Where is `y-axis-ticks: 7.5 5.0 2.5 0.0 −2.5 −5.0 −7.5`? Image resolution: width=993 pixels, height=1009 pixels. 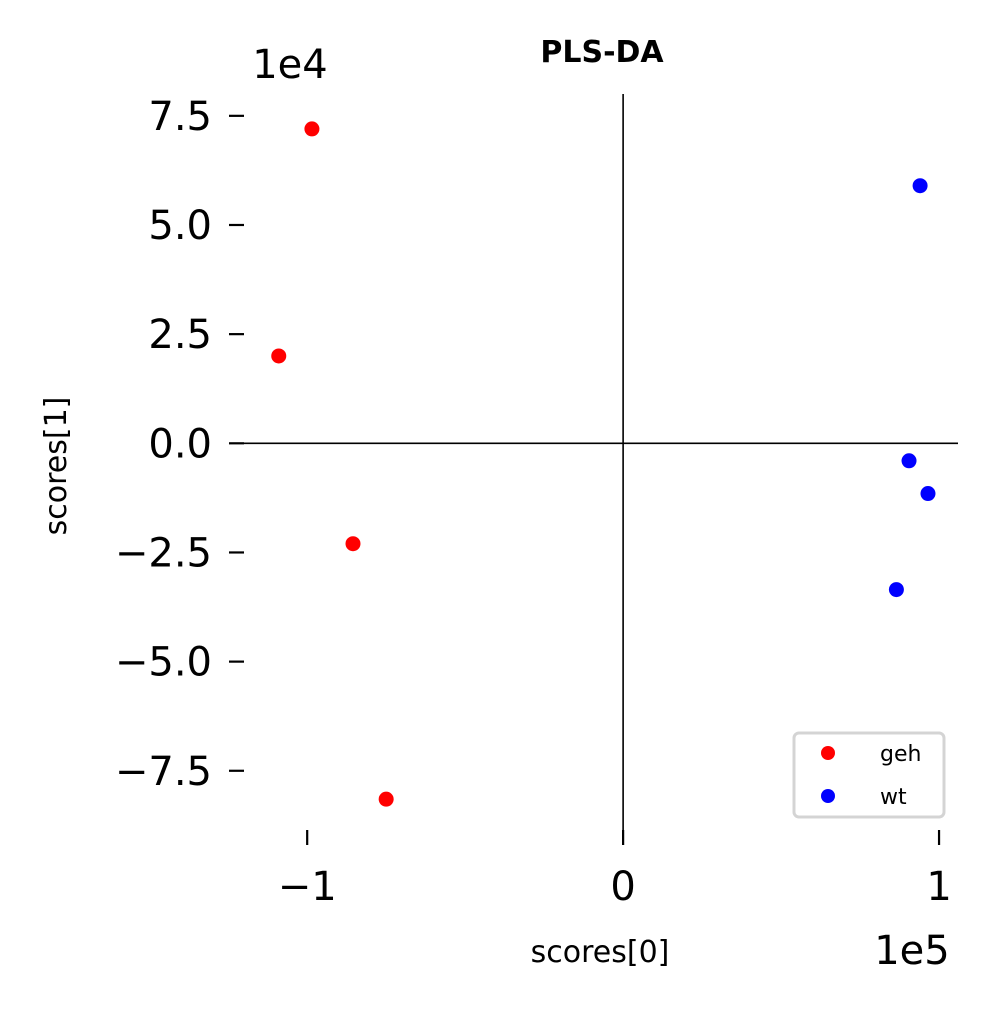 y-axis-ticks: 7.5 5.0 2.5 0.0 −2.5 −5.0 −7.5 is located at coordinates (179, 444).